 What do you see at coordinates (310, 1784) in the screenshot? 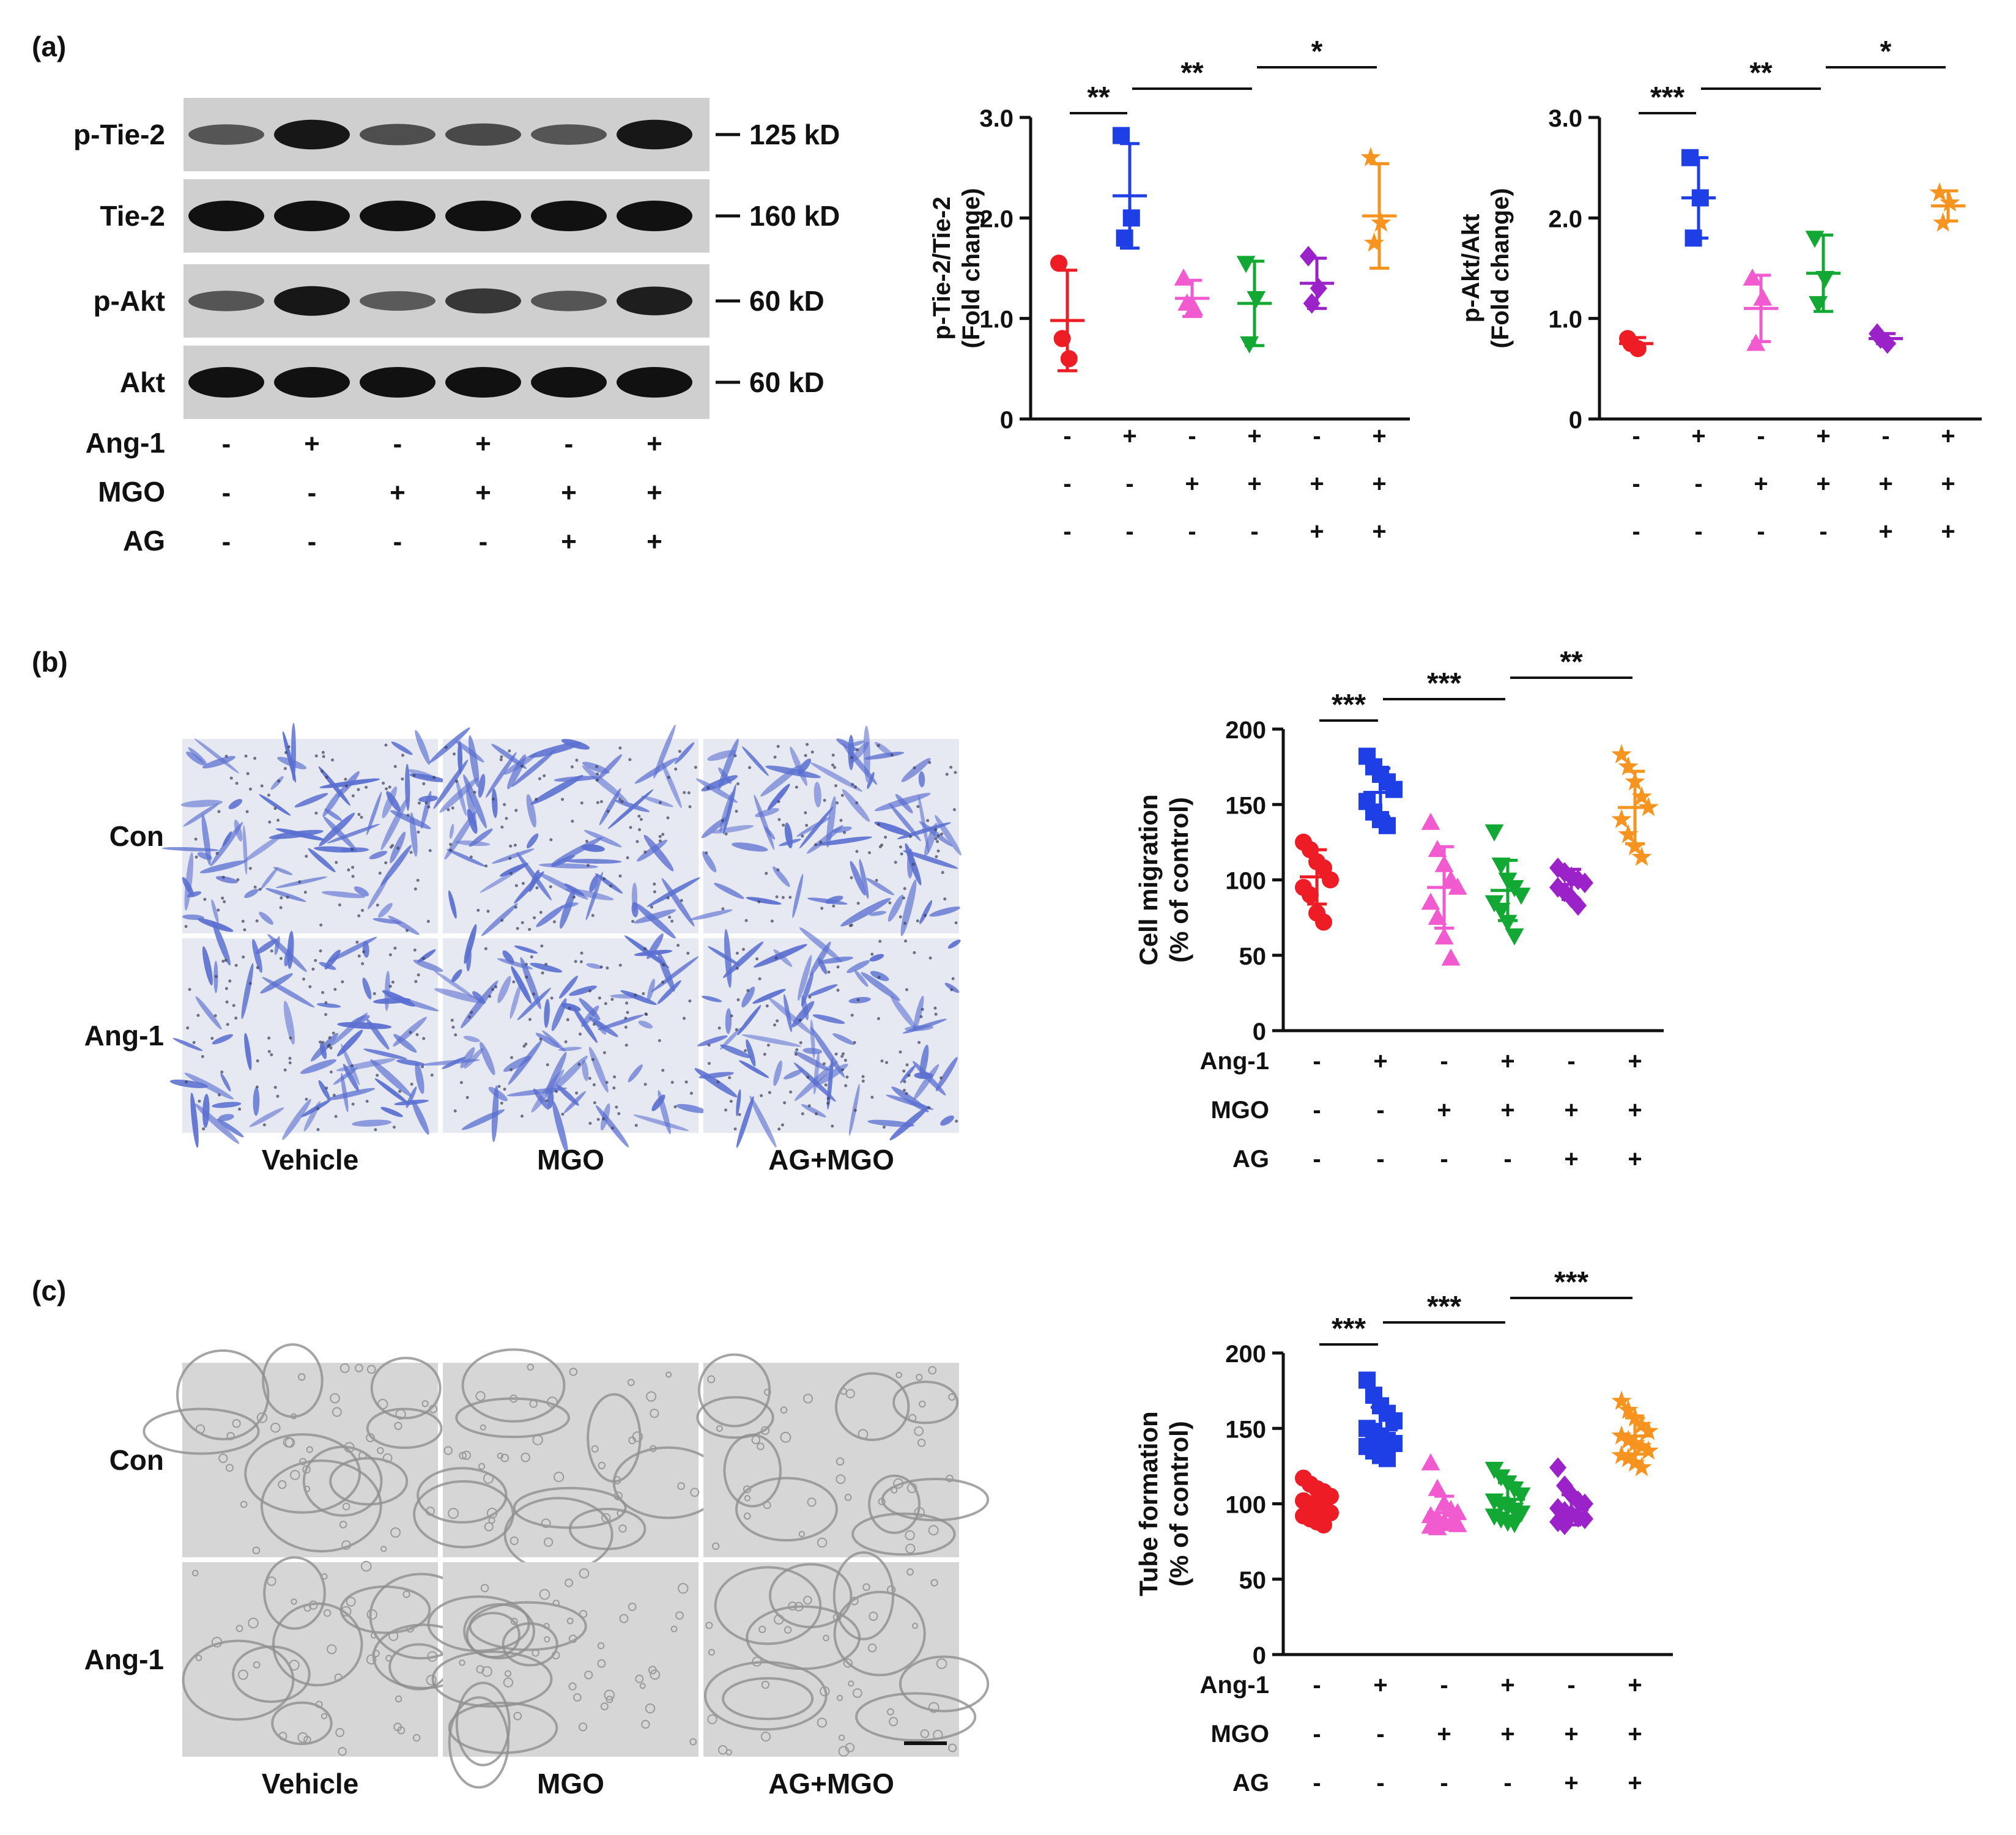
I see `image-column-label: Vehicle` at bounding box center [310, 1784].